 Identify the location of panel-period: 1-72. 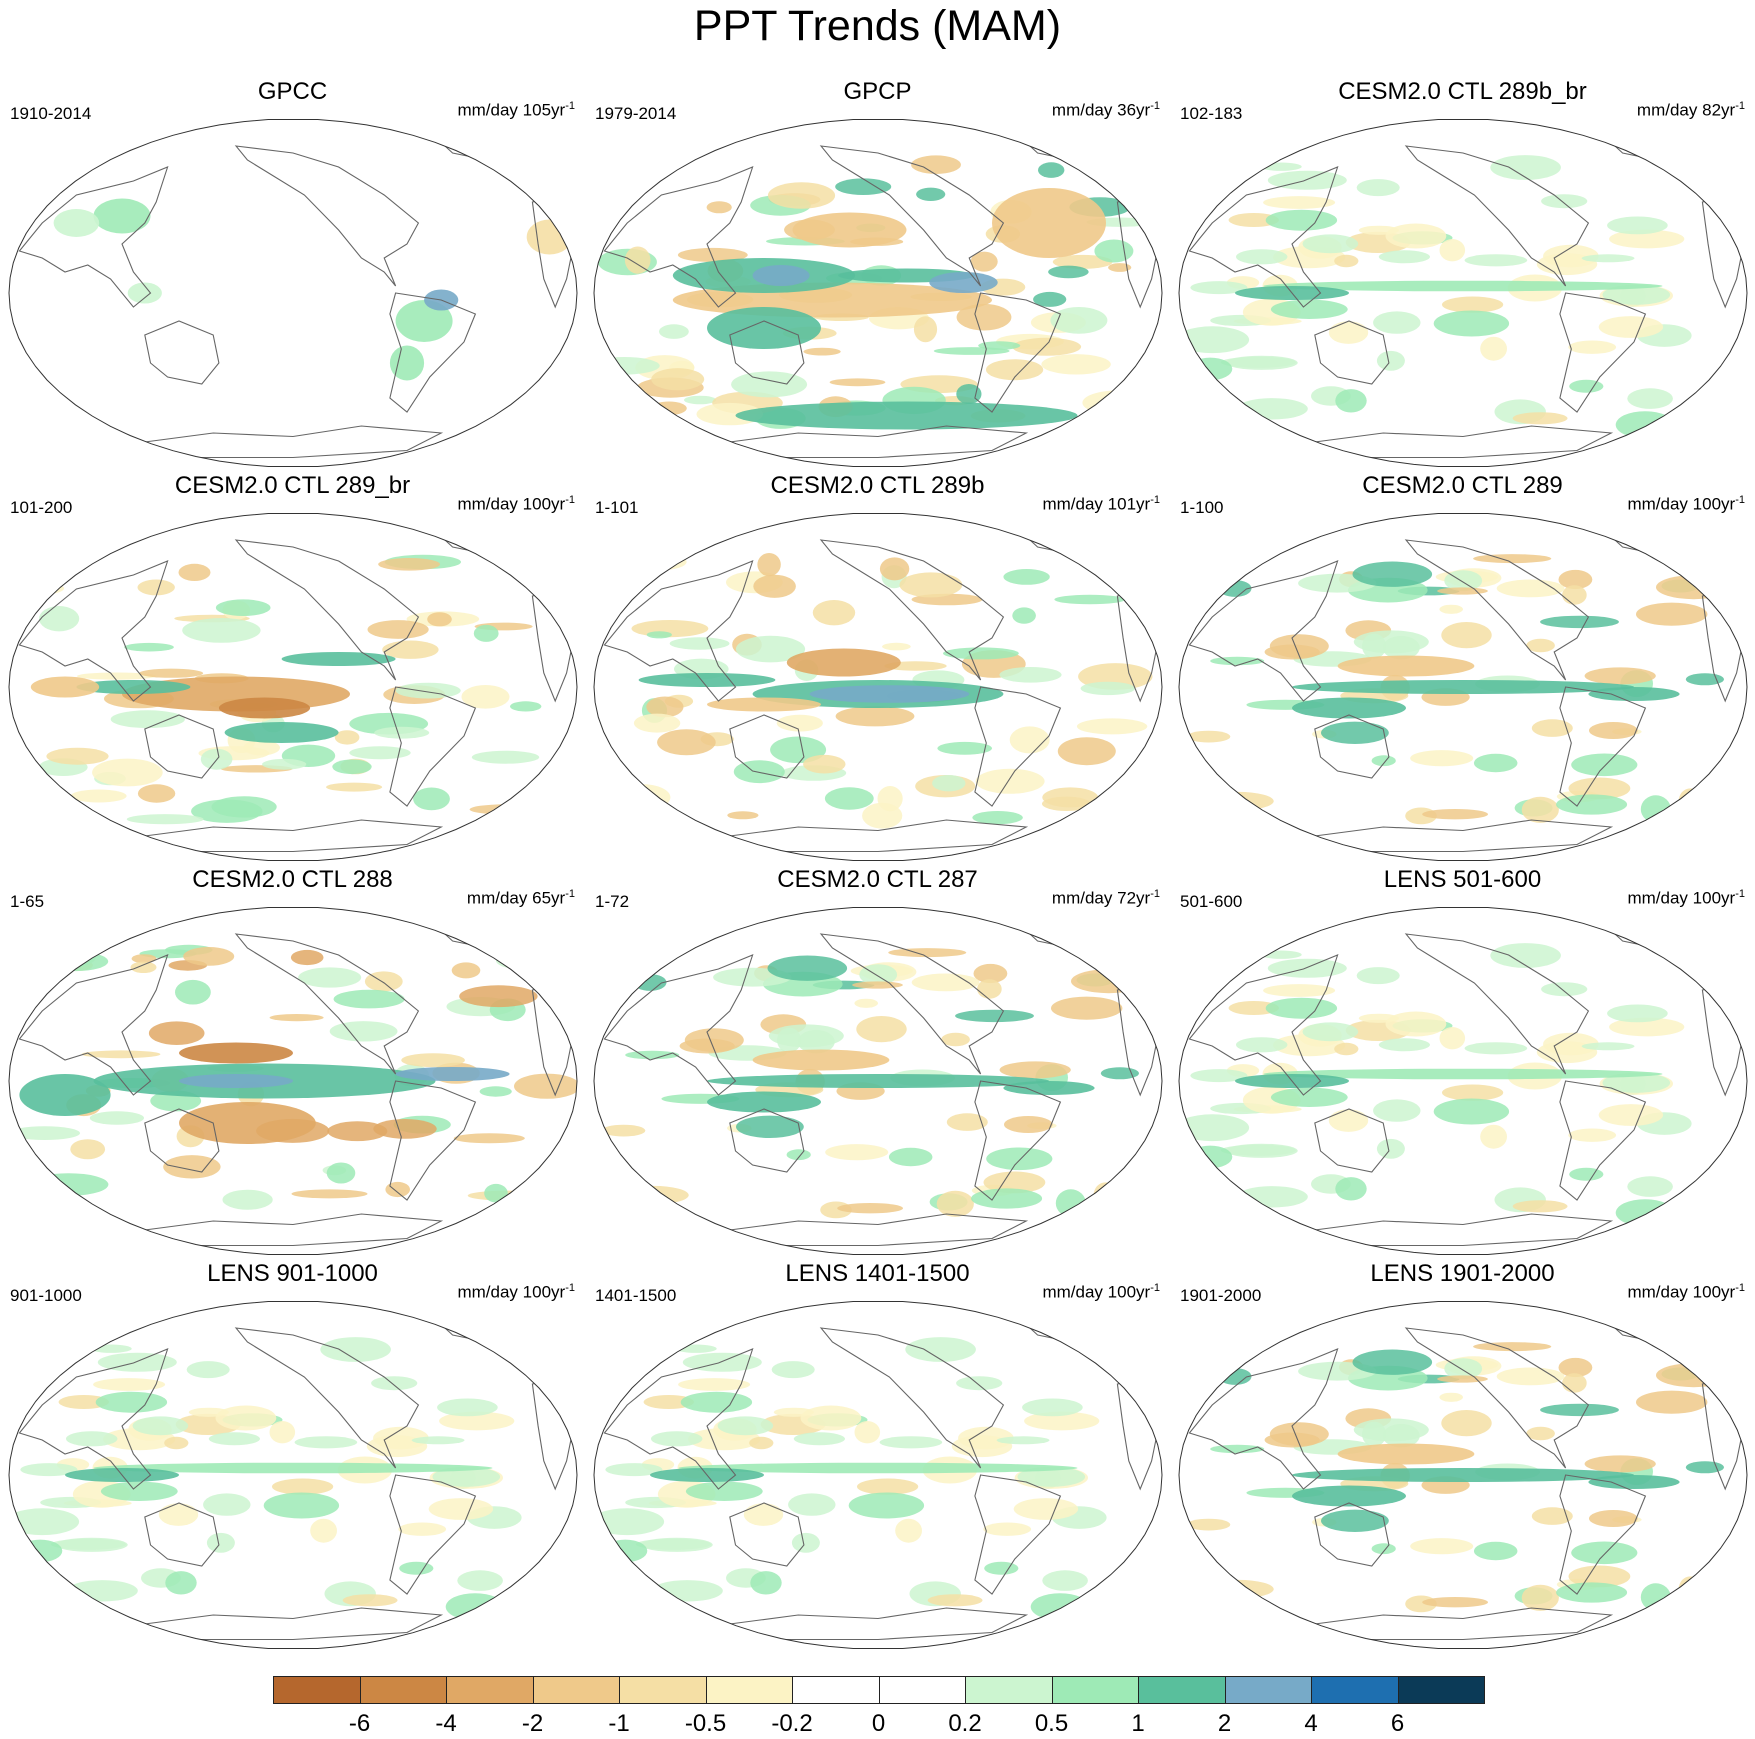
(612, 901).